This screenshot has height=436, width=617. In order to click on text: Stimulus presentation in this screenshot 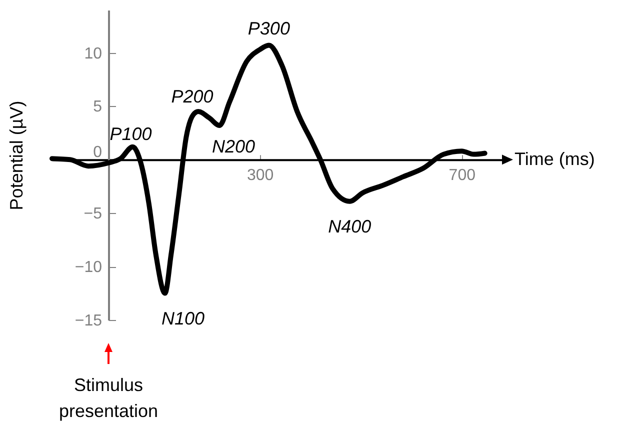, I will do `click(108, 398)`.